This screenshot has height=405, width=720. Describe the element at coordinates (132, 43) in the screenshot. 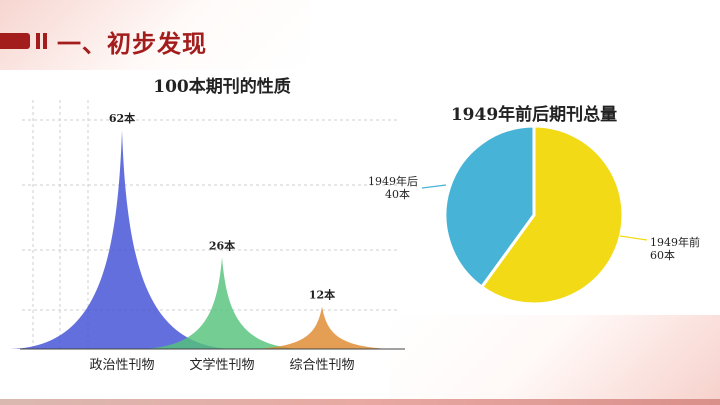

I see `section-title: 一、初步发现` at that location.